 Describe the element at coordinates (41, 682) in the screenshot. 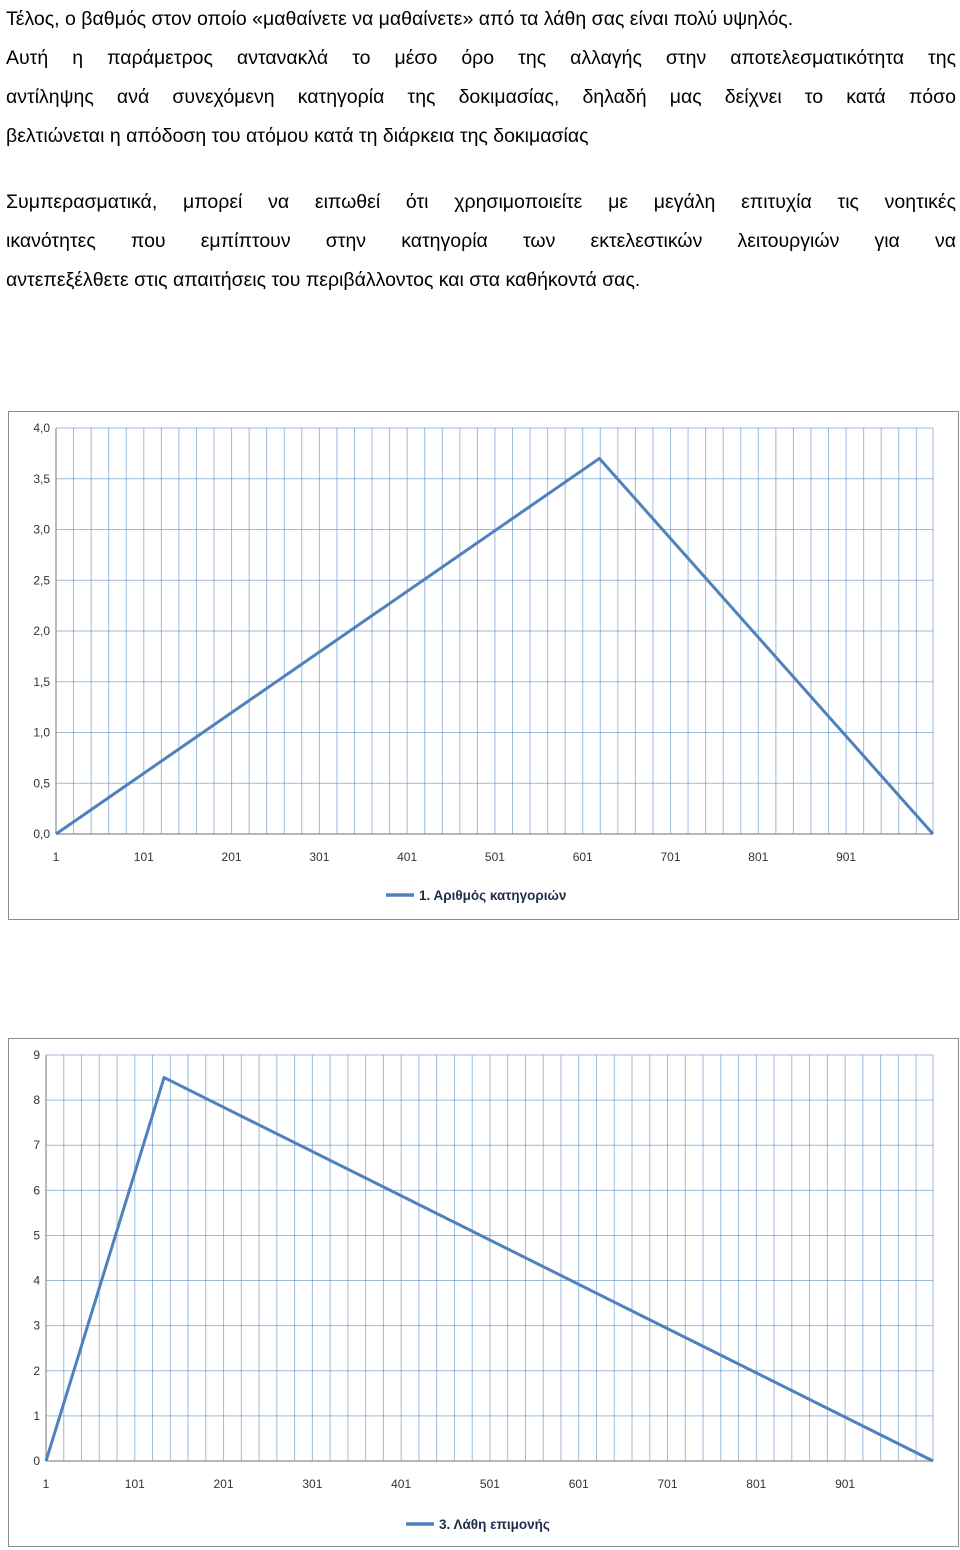

I see `y-tick-label: 1,5` at that location.